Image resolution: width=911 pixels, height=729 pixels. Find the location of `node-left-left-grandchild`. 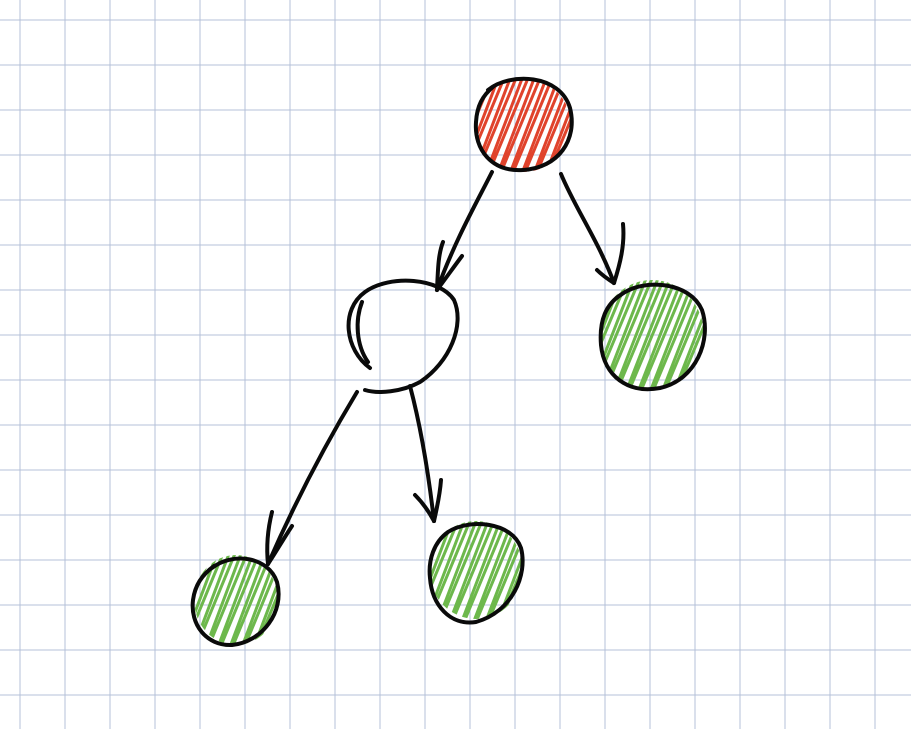

node-left-left-grandchild is located at coordinates (235, 601).